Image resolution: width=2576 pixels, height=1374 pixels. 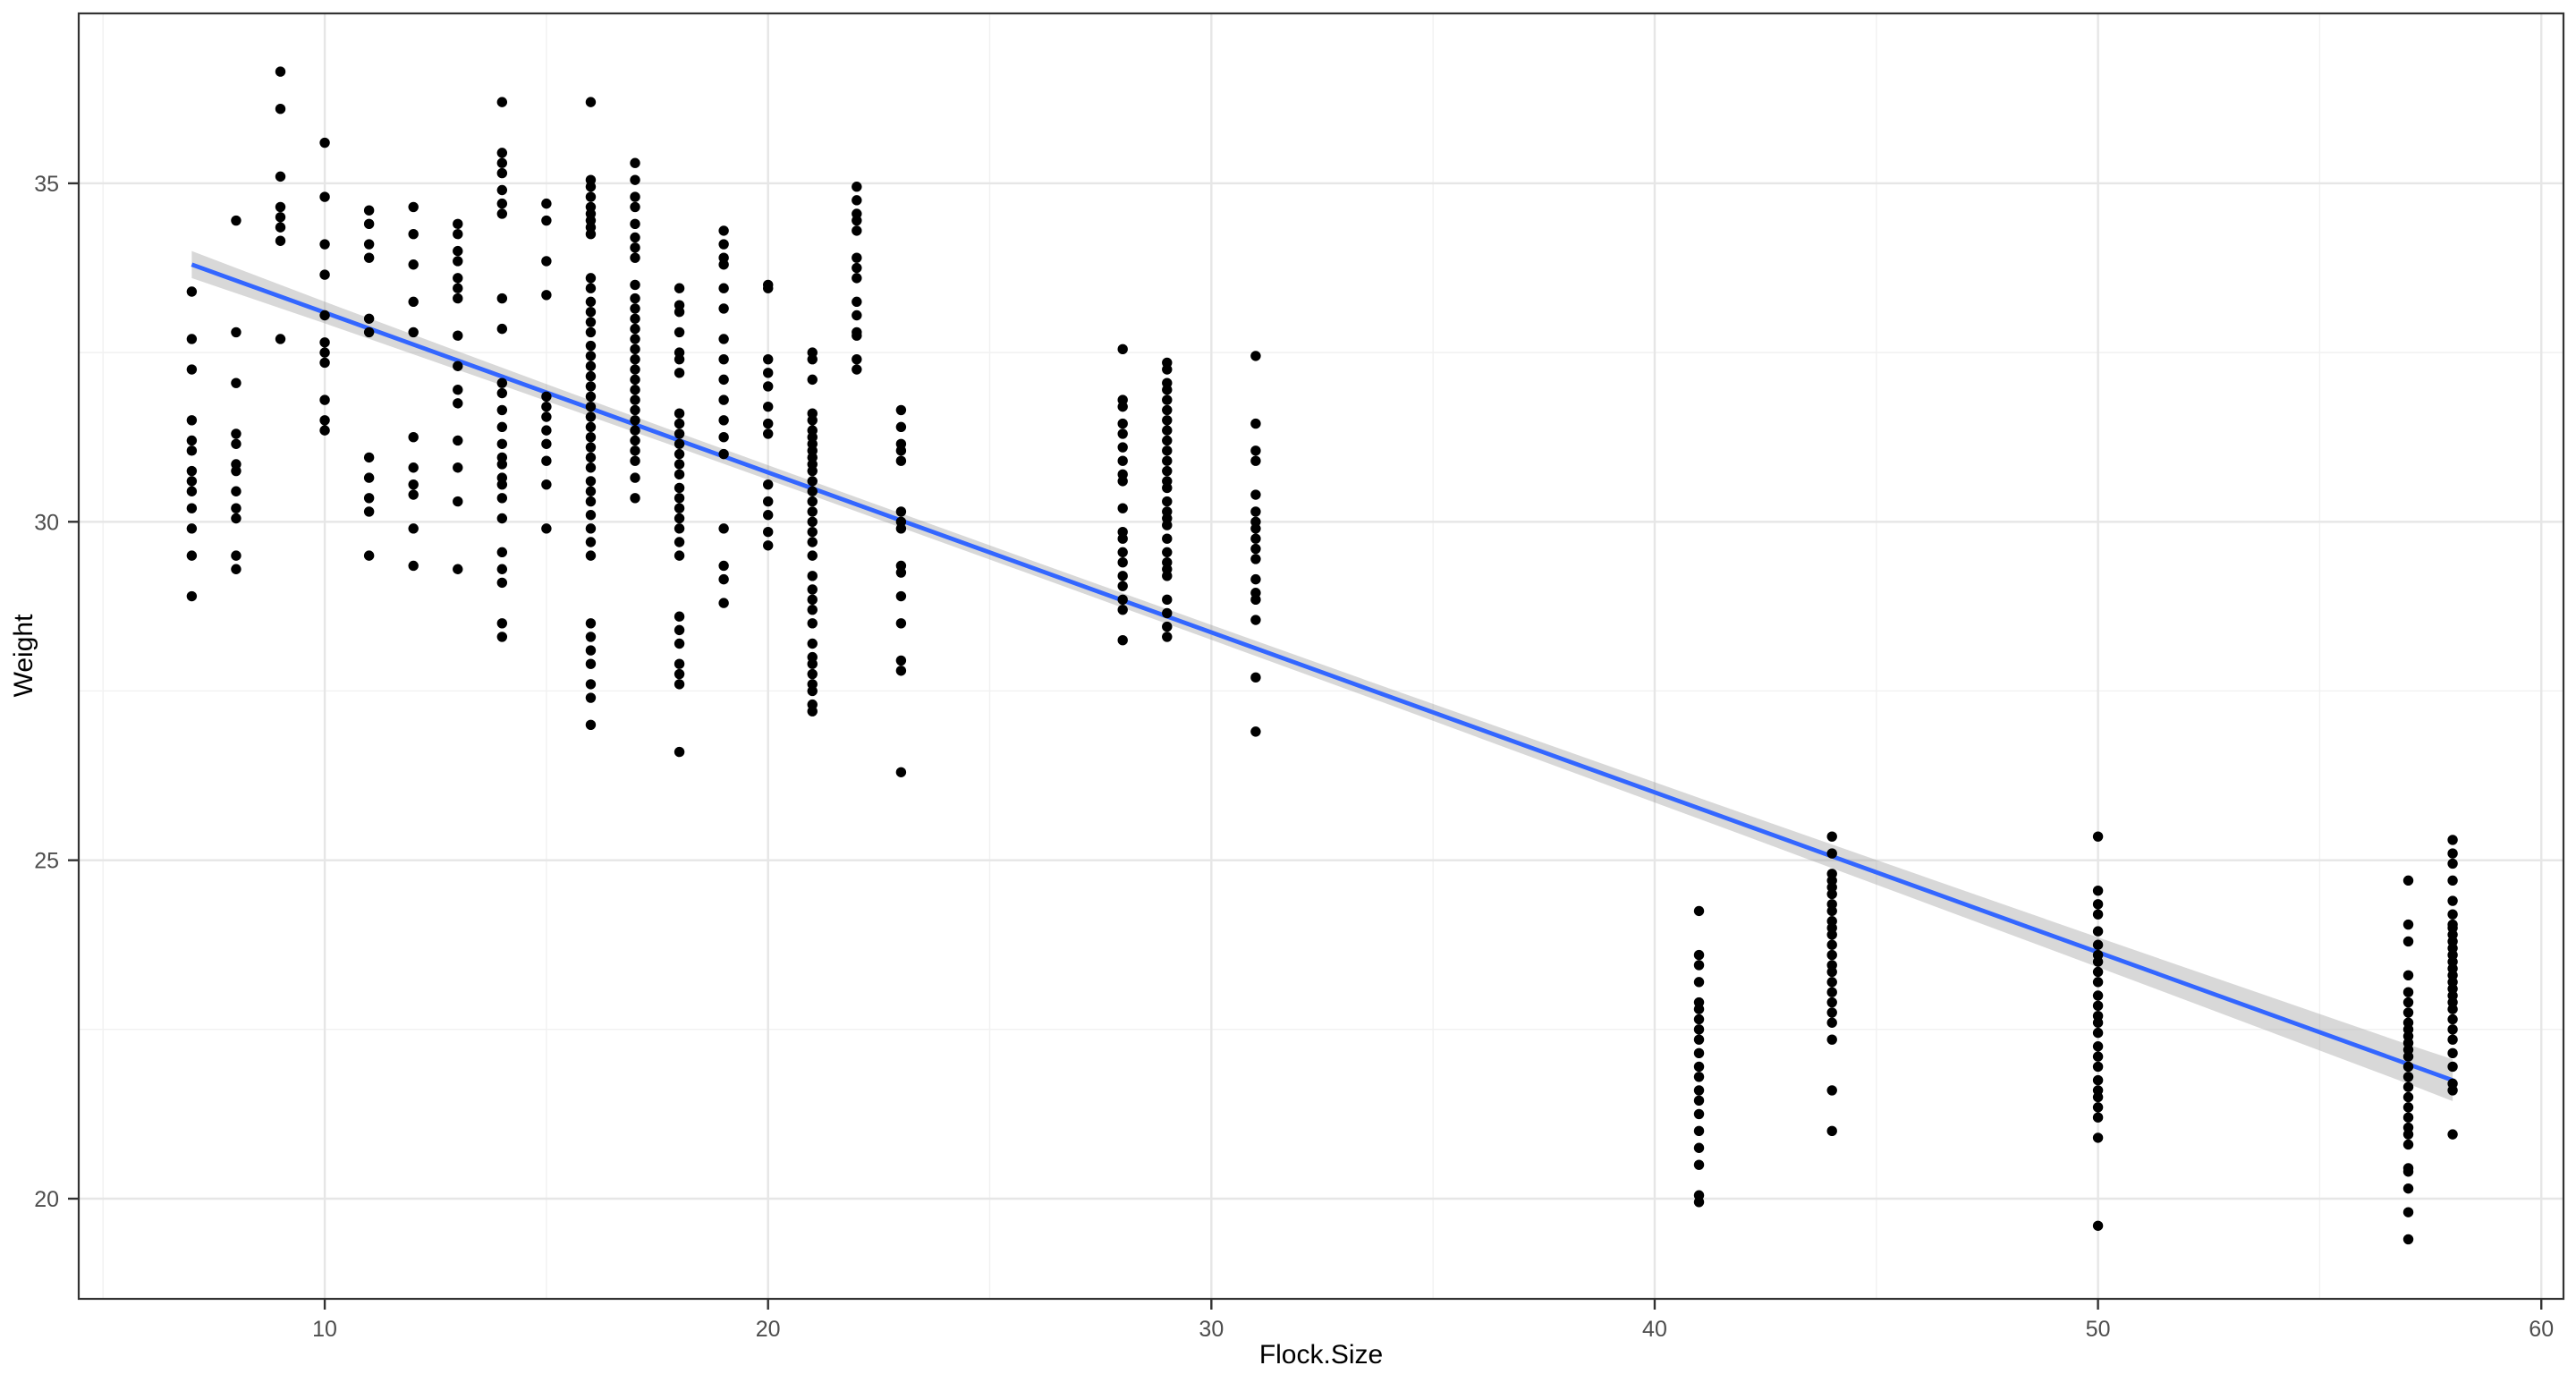 I want to click on y-tick-label: 35, so click(x=46, y=184).